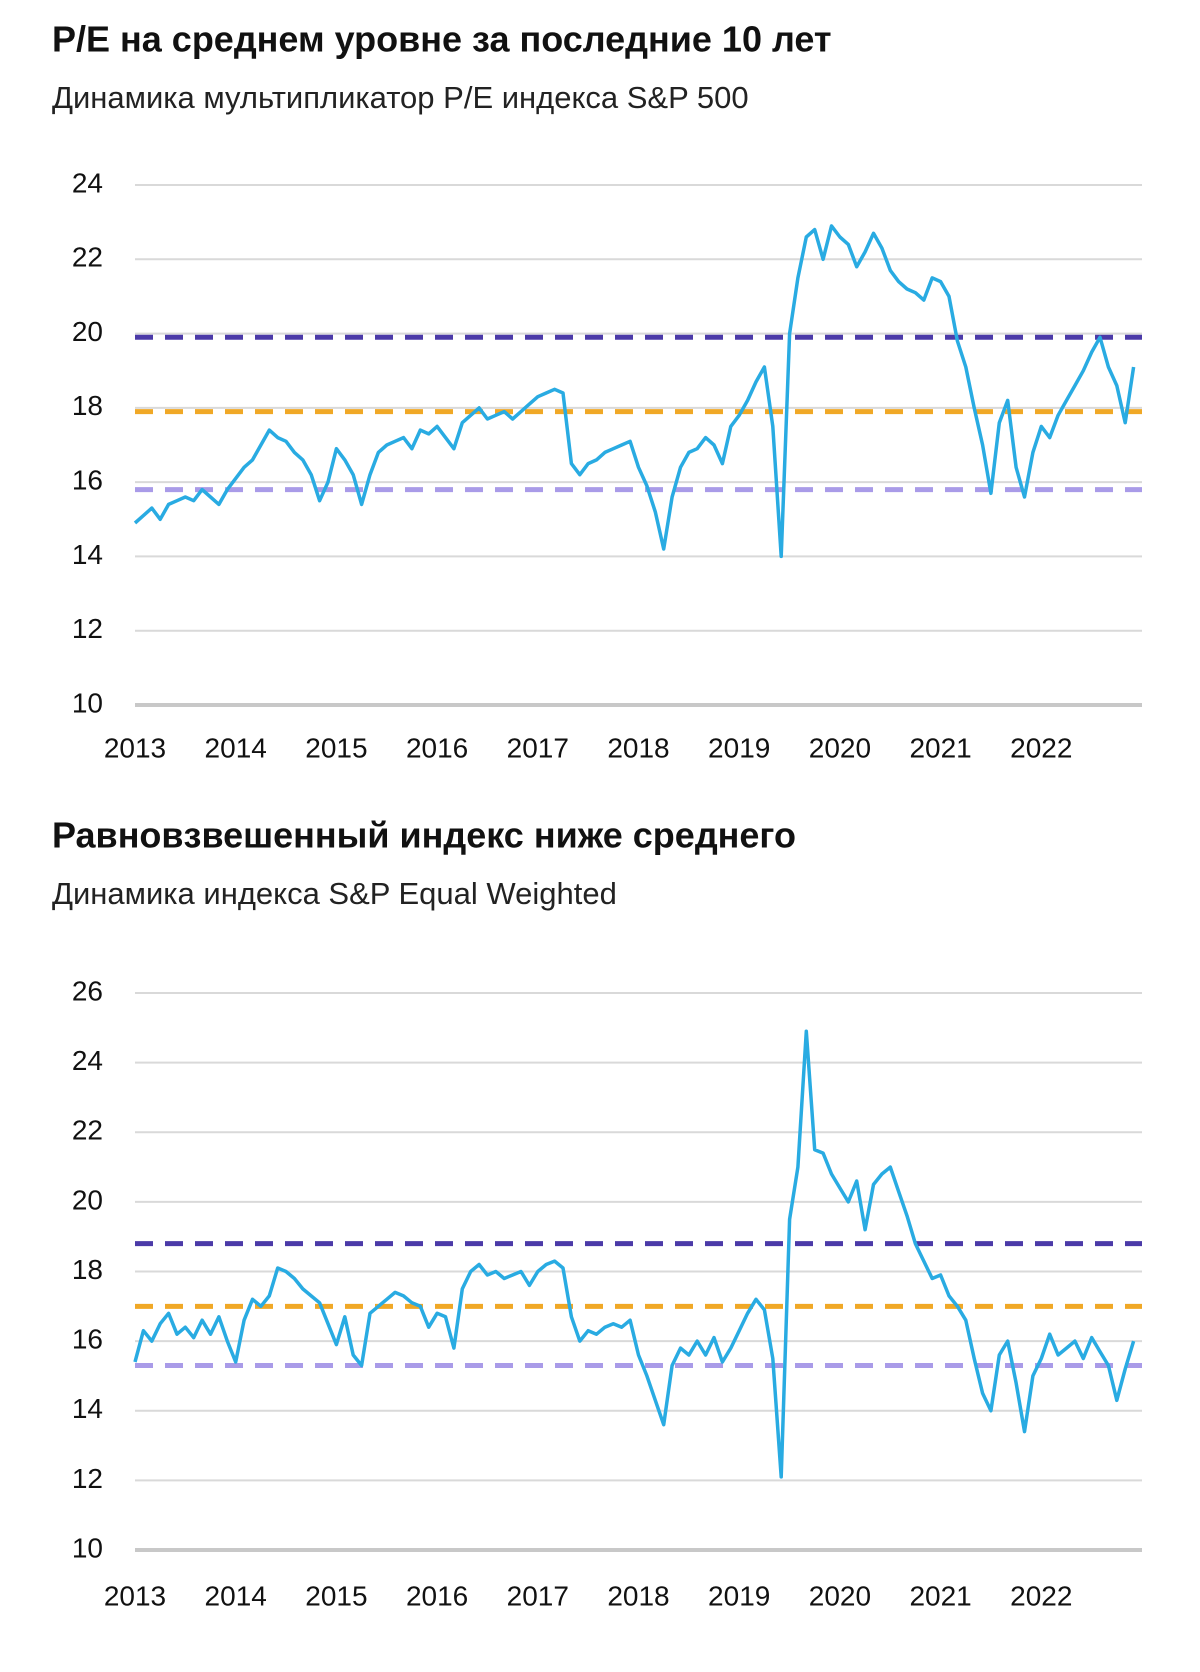 Image resolution: width=1200 pixels, height=1672 pixels. I want to click on chart-title: Равновзвешенный индекс ниже среднего, so click(424, 835).